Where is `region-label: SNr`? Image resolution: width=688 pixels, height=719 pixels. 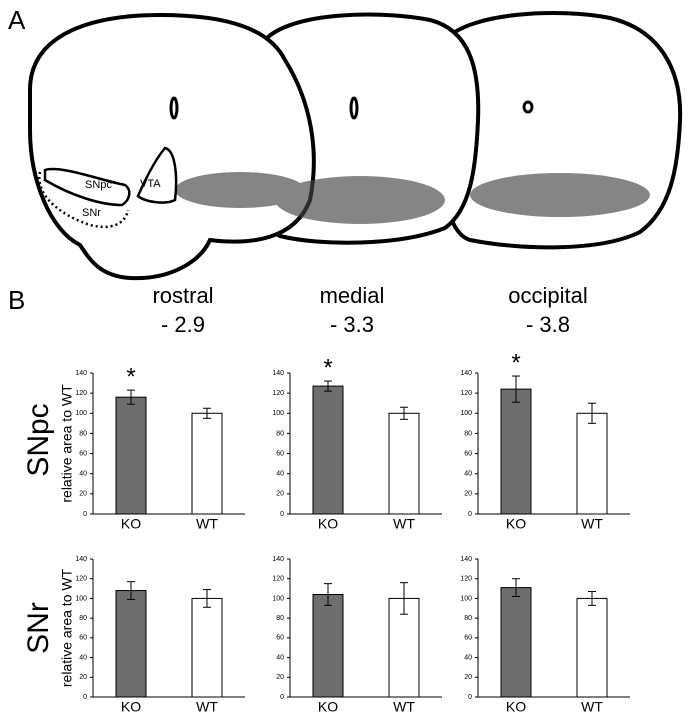 region-label: SNr is located at coordinates (91, 213).